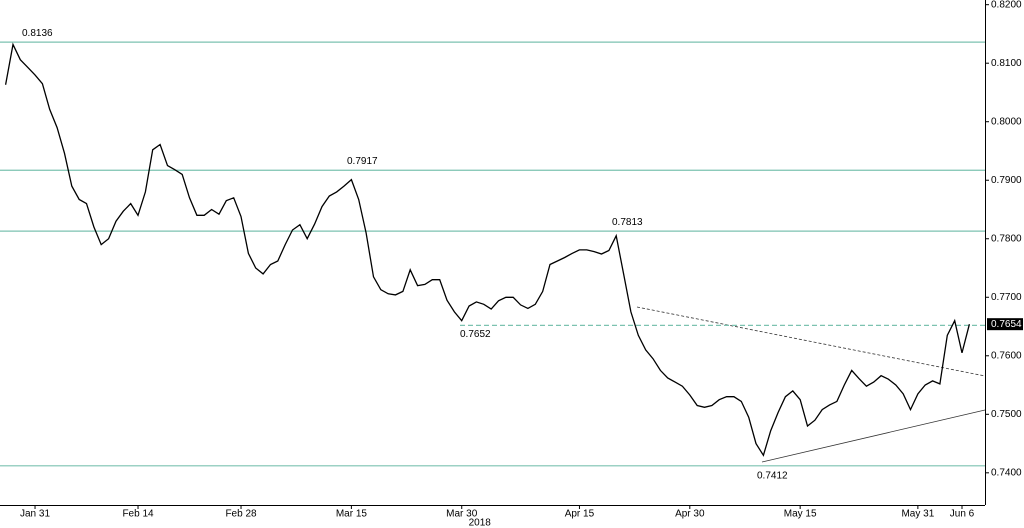 This screenshot has width=1024, height=528. Describe the element at coordinates (627, 222) in the screenshot. I see `level-label: 0.7813` at that location.